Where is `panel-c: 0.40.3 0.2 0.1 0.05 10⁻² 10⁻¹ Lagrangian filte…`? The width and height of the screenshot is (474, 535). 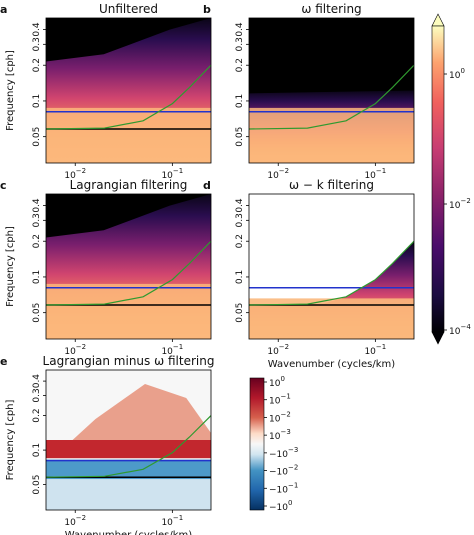 panel-c: 0.40.3 0.2 0.1 0.05 10⁻² 10⁻¹ Lagrangian filte… is located at coordinates (106, 267).